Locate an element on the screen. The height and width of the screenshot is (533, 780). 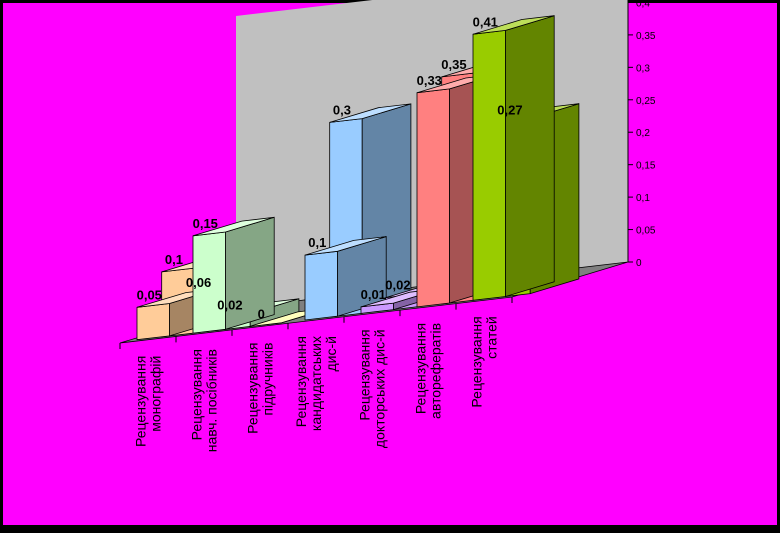
data-label: 0,01 is located at coordinates (373, 294).